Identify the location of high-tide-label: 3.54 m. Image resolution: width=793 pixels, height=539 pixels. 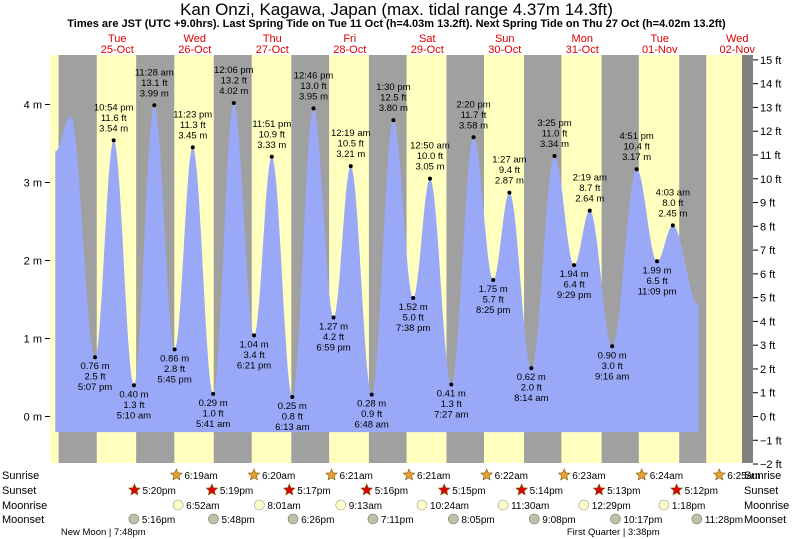
(113, 128).